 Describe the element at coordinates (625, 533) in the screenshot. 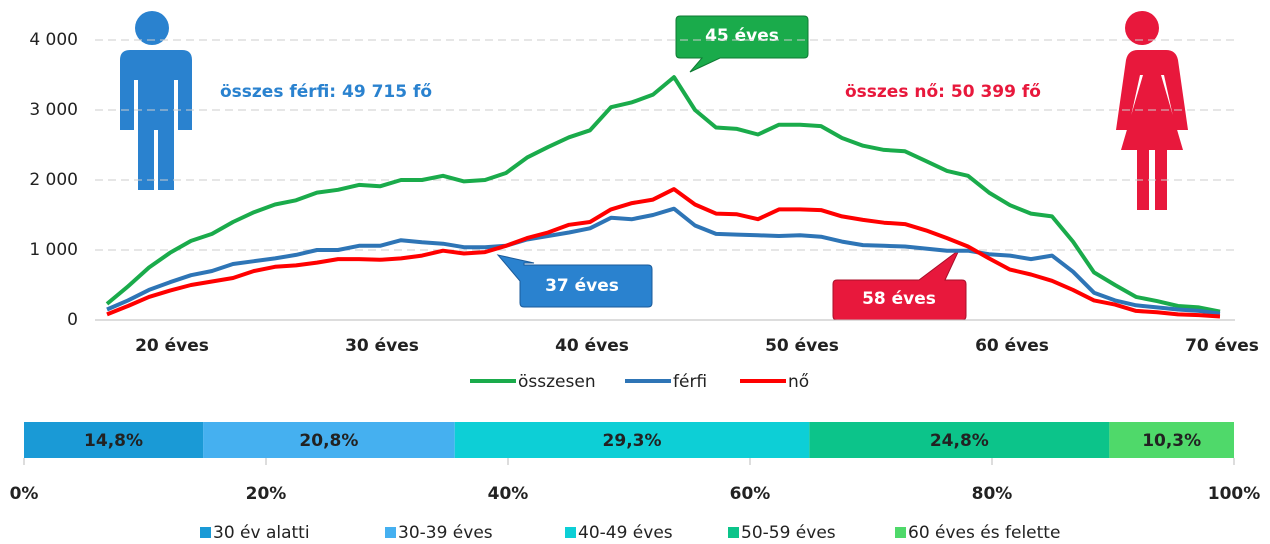

I see `legend-label: 40-49 éves` at that location.